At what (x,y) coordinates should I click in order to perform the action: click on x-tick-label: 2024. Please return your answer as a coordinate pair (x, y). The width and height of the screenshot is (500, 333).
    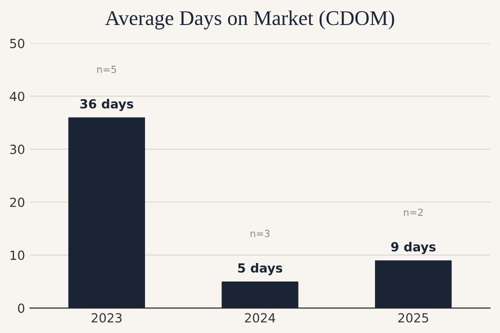
    Looking at the image, I should click on (260, 318).